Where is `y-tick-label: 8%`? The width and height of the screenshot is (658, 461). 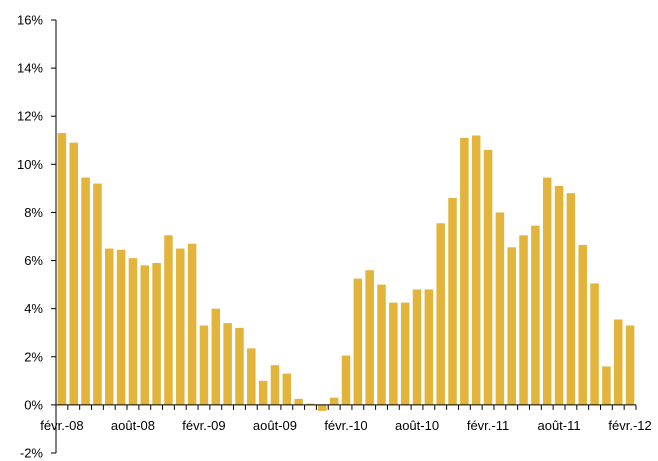
y-tick-label: 8% is located at coordinates (33, 212).